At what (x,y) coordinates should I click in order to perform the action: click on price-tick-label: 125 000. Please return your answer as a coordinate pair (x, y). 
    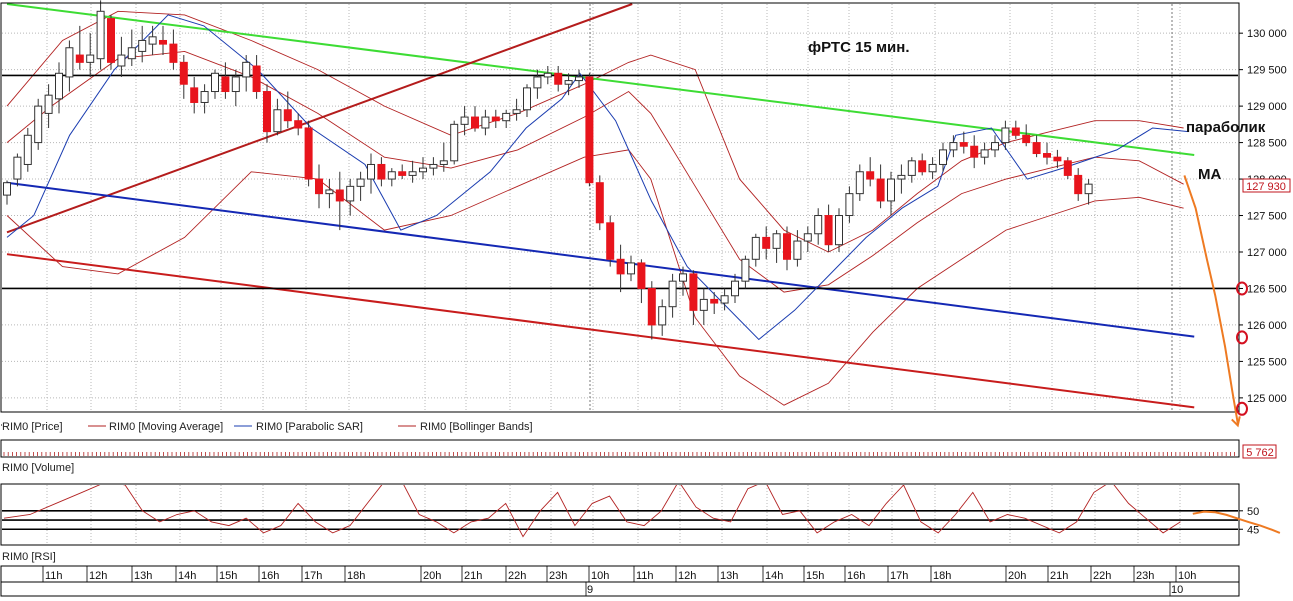
    Looking at the image, I should click on (1267, 399).